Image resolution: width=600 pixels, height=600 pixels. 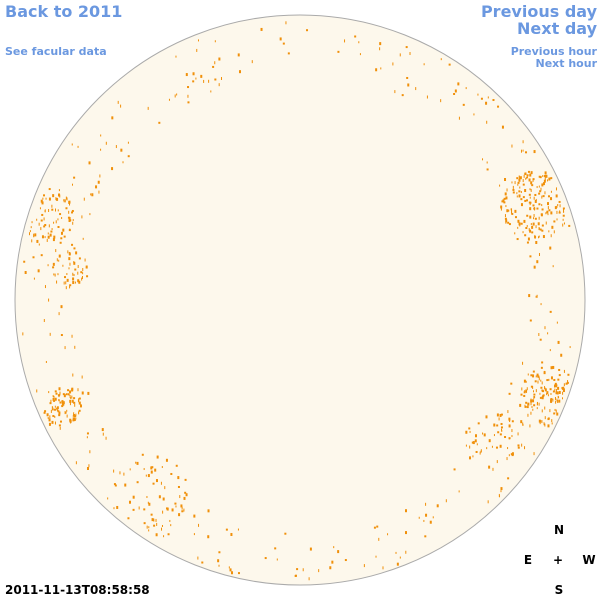 What do you see at coordinates (64, 11) in the screenshot?
I see `back-link: Back to 2011` at bounding box center [64, 11].